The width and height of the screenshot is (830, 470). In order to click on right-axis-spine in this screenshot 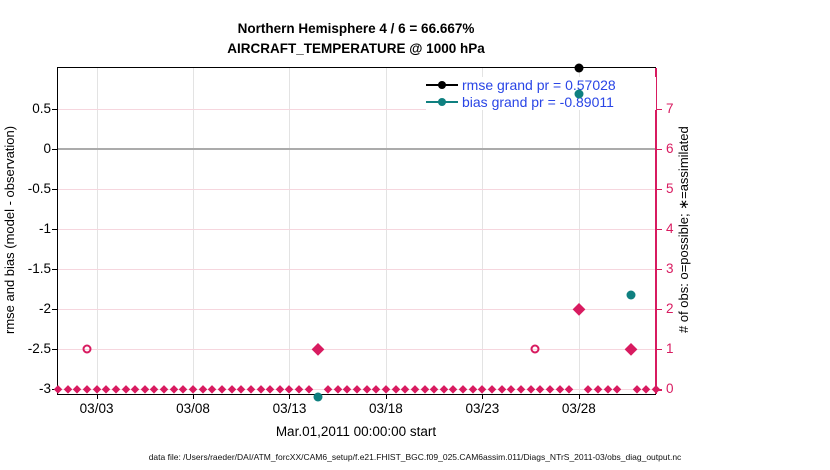, I will do `click(656, 231)`.